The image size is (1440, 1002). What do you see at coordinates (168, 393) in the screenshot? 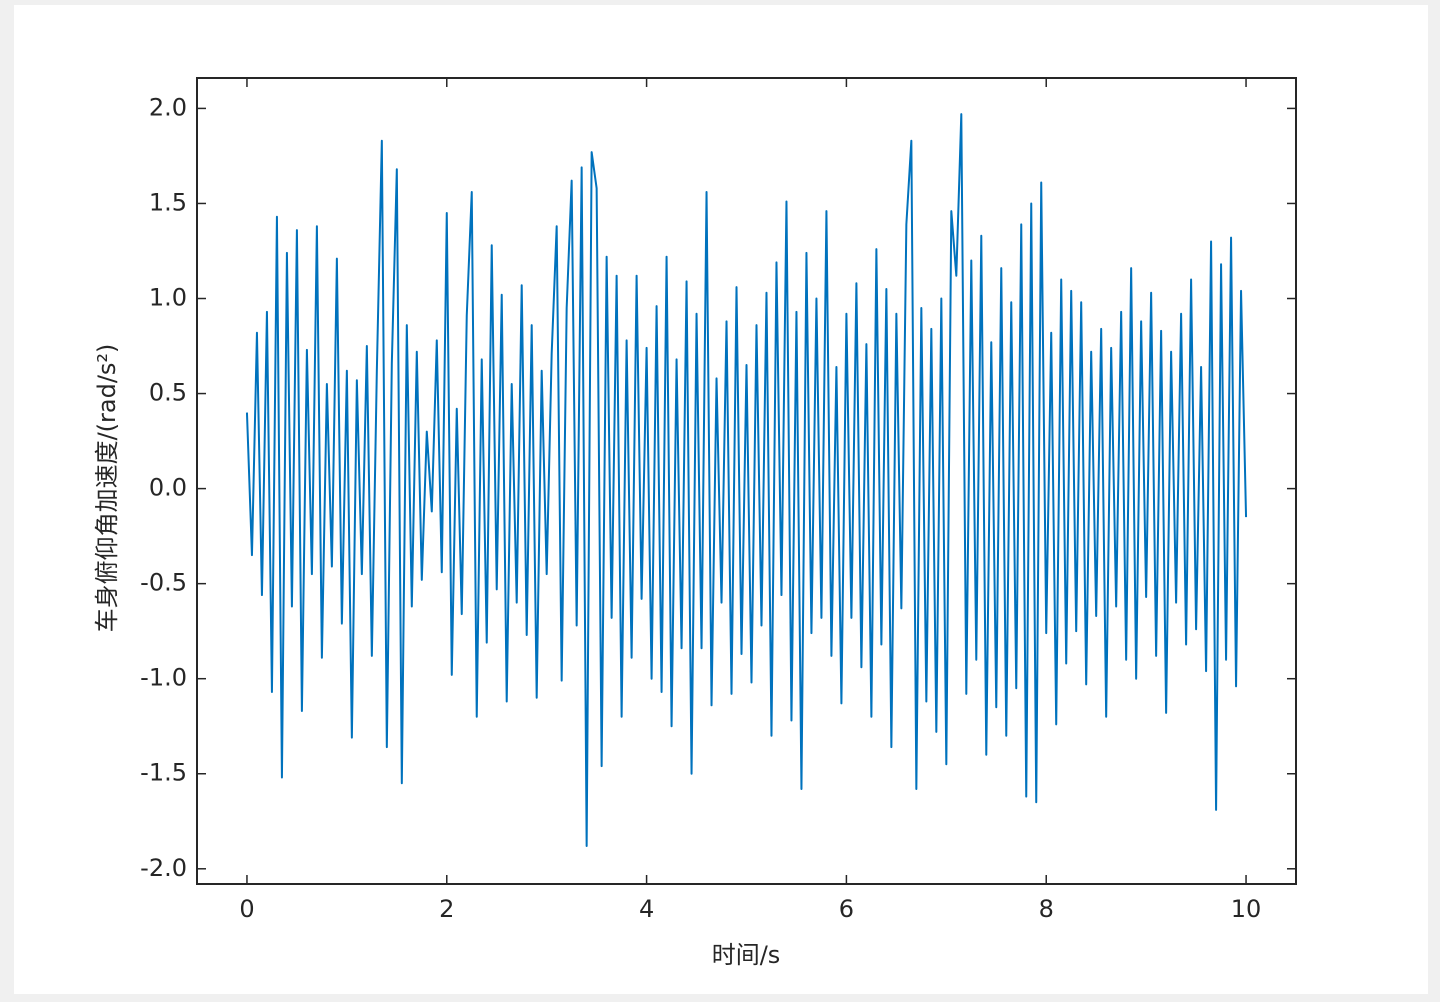
I see `y-tick-label: 0.5` at bounding box center [168, 393].